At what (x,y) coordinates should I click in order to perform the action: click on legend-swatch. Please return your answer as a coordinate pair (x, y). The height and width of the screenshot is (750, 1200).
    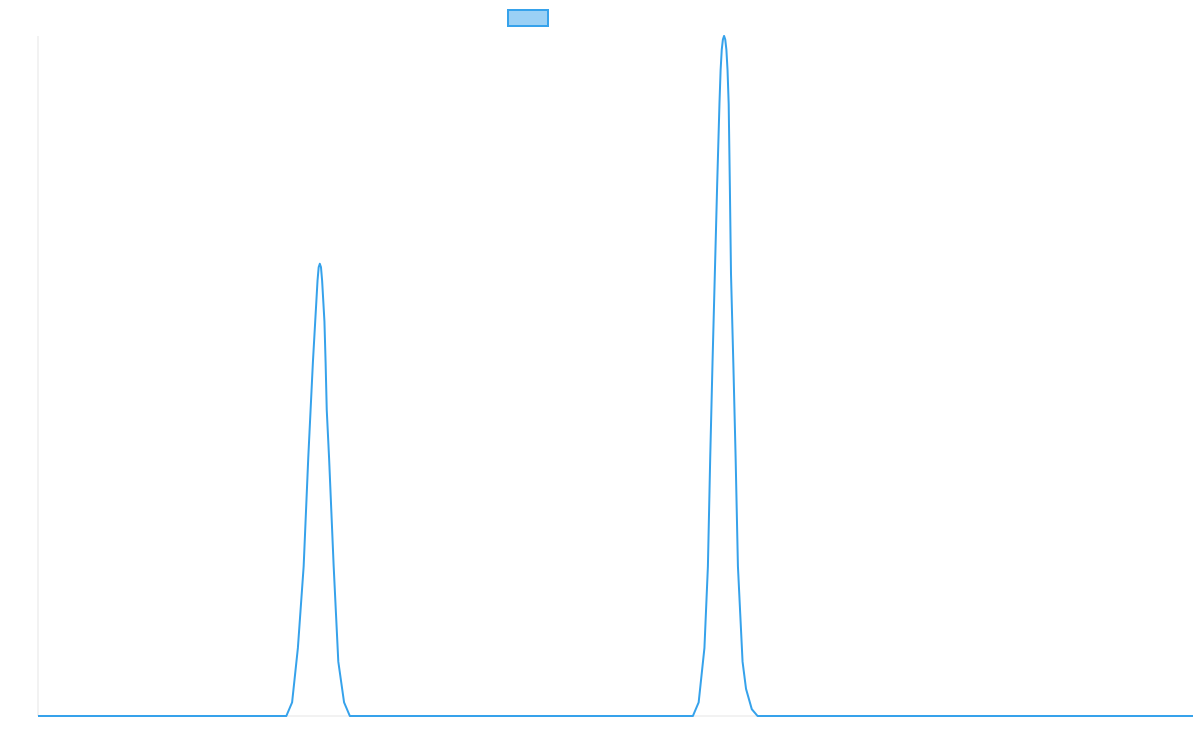
    Looking at the image, I should click on (528, 18).